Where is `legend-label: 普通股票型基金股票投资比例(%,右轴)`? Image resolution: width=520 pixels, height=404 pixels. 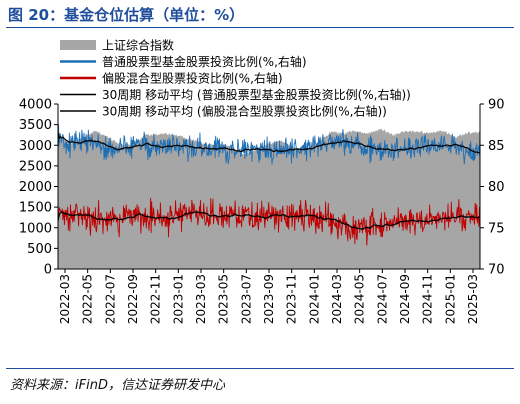
legend-label: 普通股票型基金股票投资比例(%,右轴) is located at coordinates (204, 61).